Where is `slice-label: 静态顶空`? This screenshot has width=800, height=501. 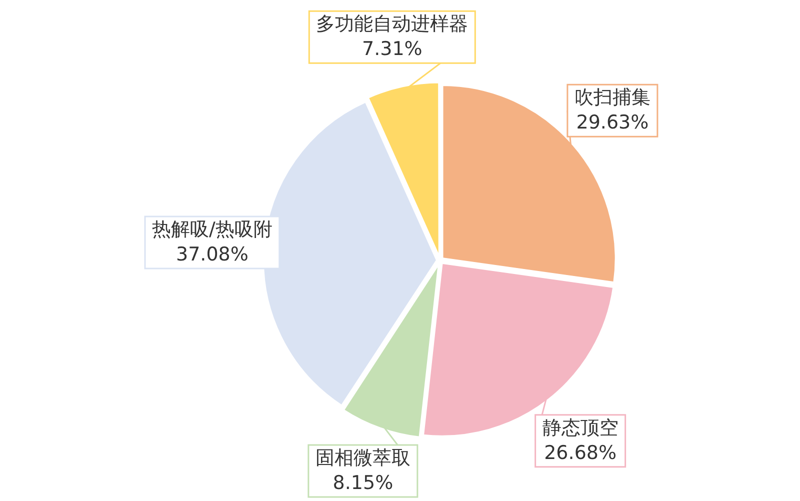 slice-label: 静态顶空 is located at coordinates (580, 427).